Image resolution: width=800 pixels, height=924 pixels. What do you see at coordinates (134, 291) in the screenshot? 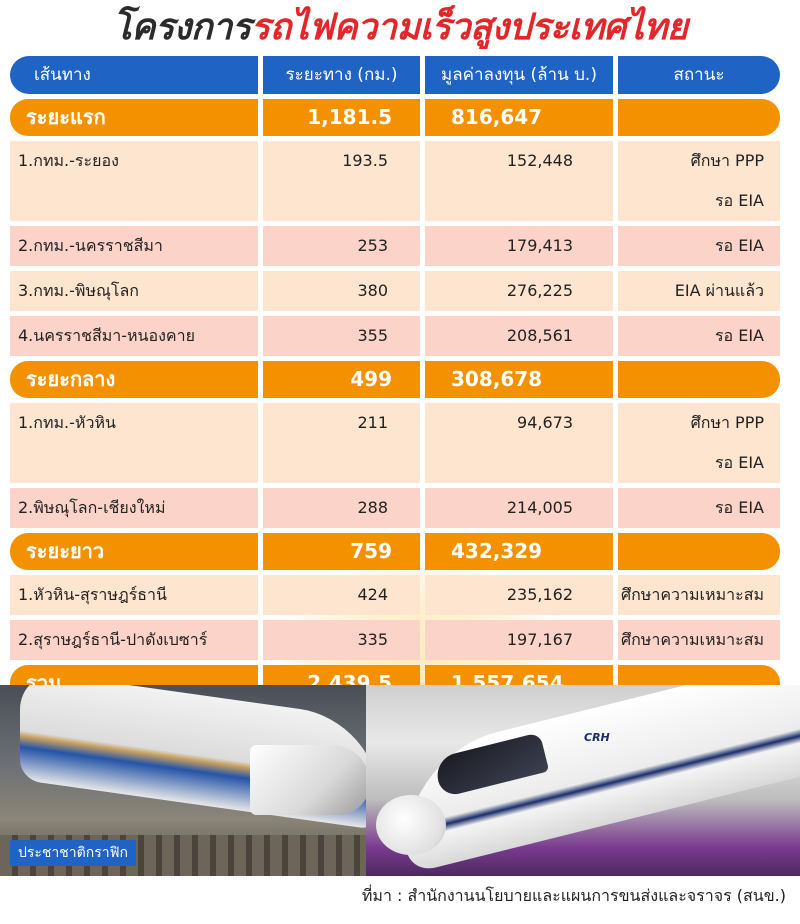
I see `row-route: 3.กทม.-พิษณุโลก` at bounding box center [134, 291].